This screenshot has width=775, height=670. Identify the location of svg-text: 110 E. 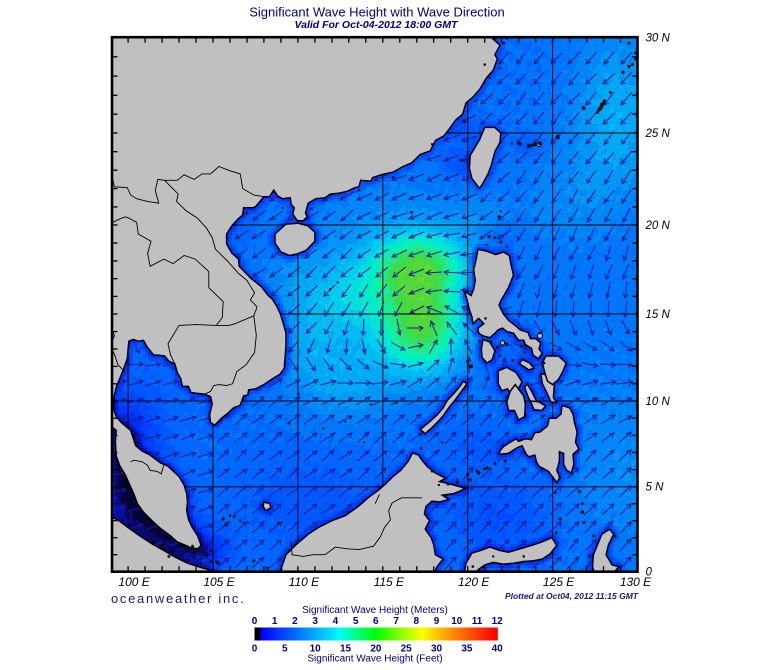
(304, 582).